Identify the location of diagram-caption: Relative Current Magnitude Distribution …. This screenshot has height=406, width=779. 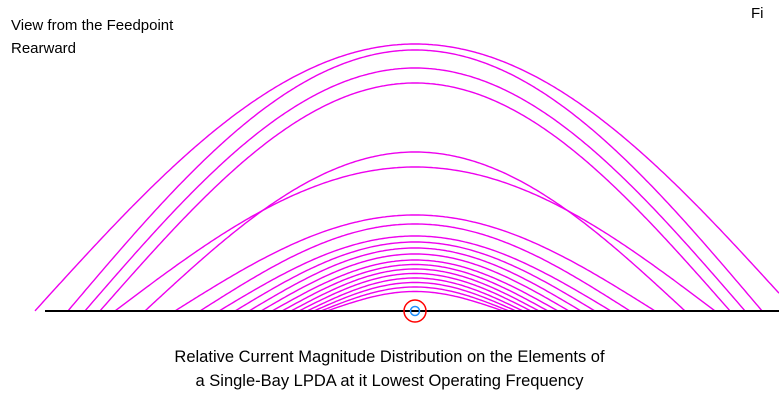
(389, 369).